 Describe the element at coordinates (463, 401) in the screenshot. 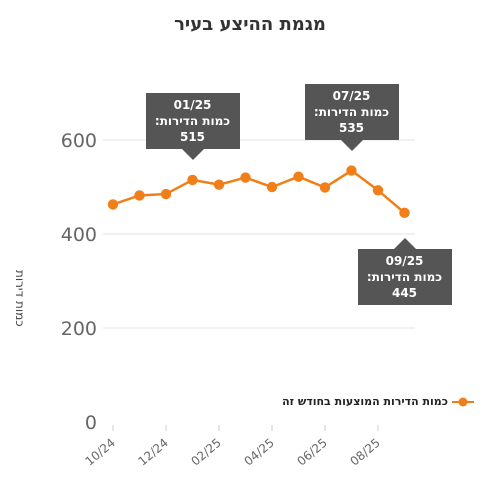

I see `legend-swatch-icon` at that location.